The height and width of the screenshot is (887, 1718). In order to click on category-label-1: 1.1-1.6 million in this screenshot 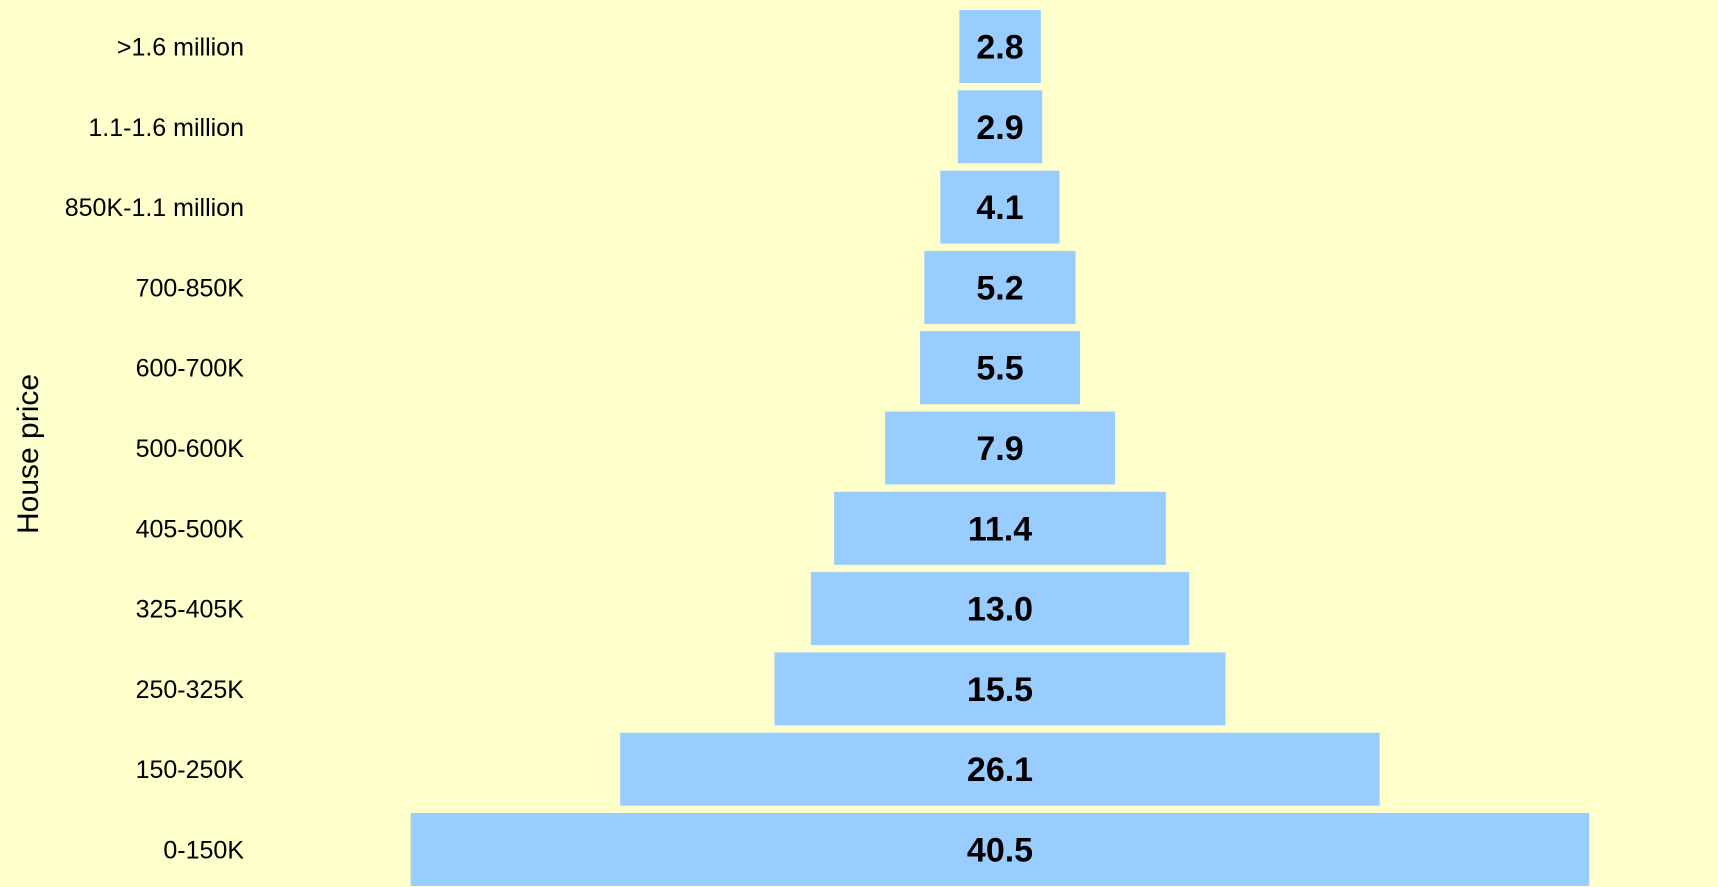, I will do `click(166, 128)`.